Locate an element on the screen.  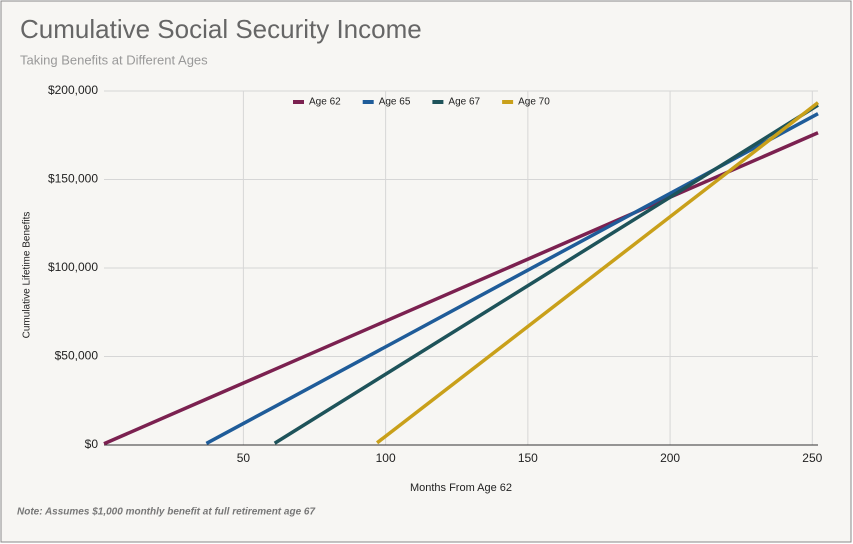
x-tick-label: 50 is located at coordinates (244, 458).